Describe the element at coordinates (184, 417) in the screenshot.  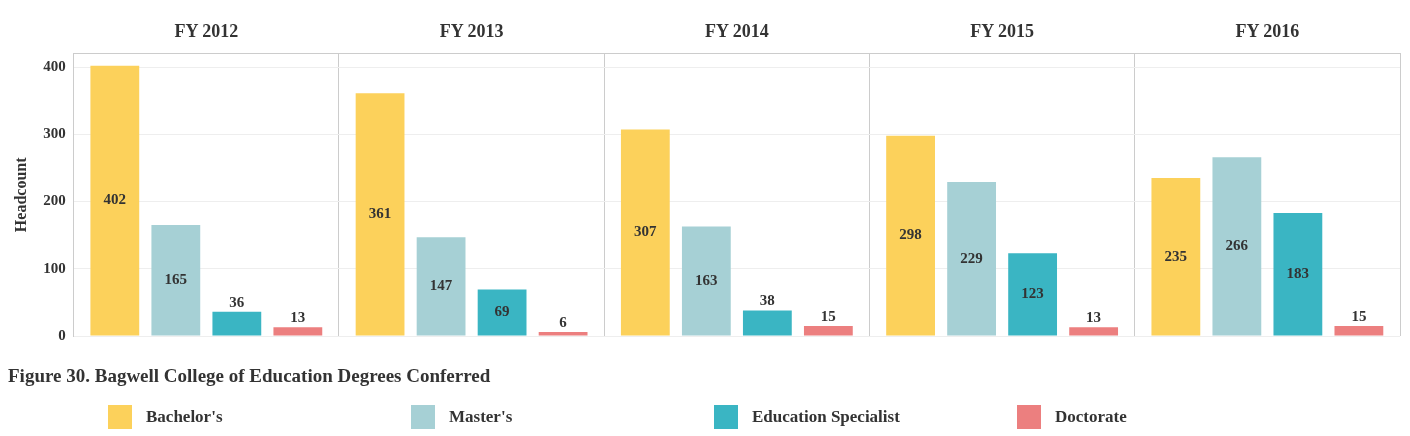
I see `legend-label: Bachelor's` at that location.